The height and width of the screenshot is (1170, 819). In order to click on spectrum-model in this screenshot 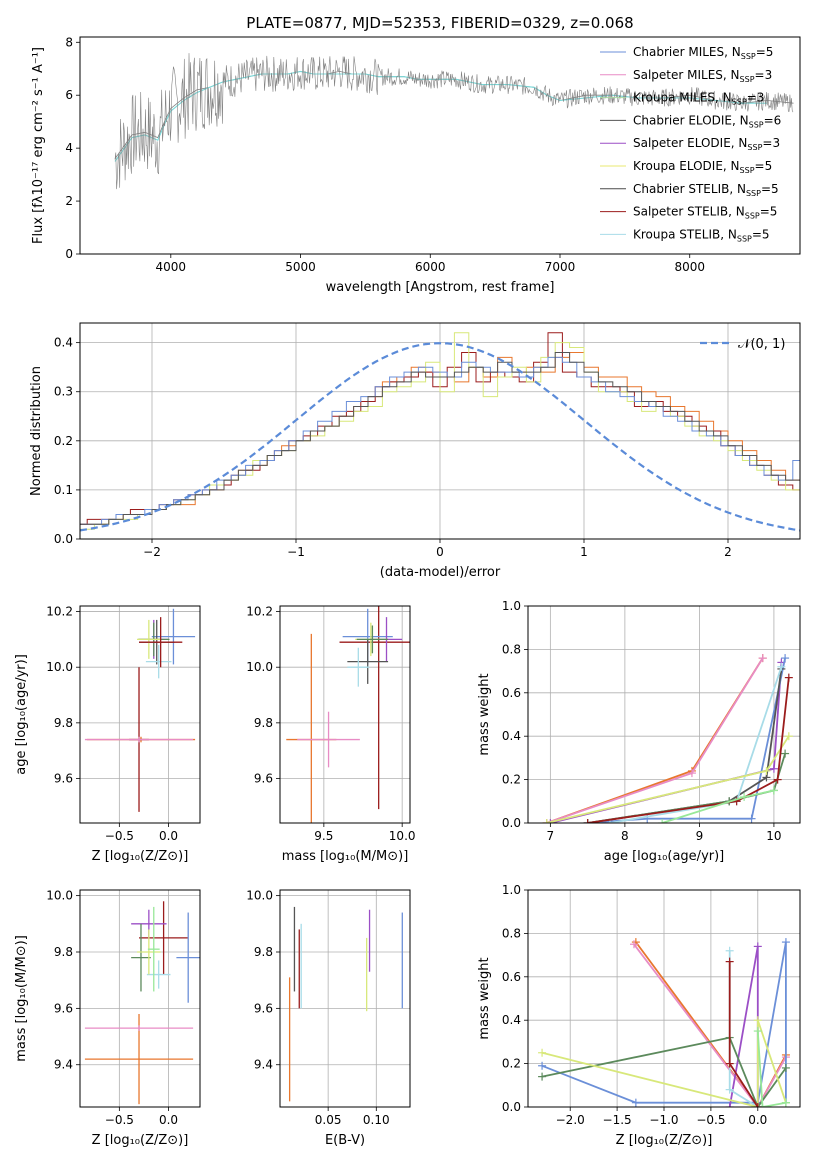, I will do `click(441, 116)`.